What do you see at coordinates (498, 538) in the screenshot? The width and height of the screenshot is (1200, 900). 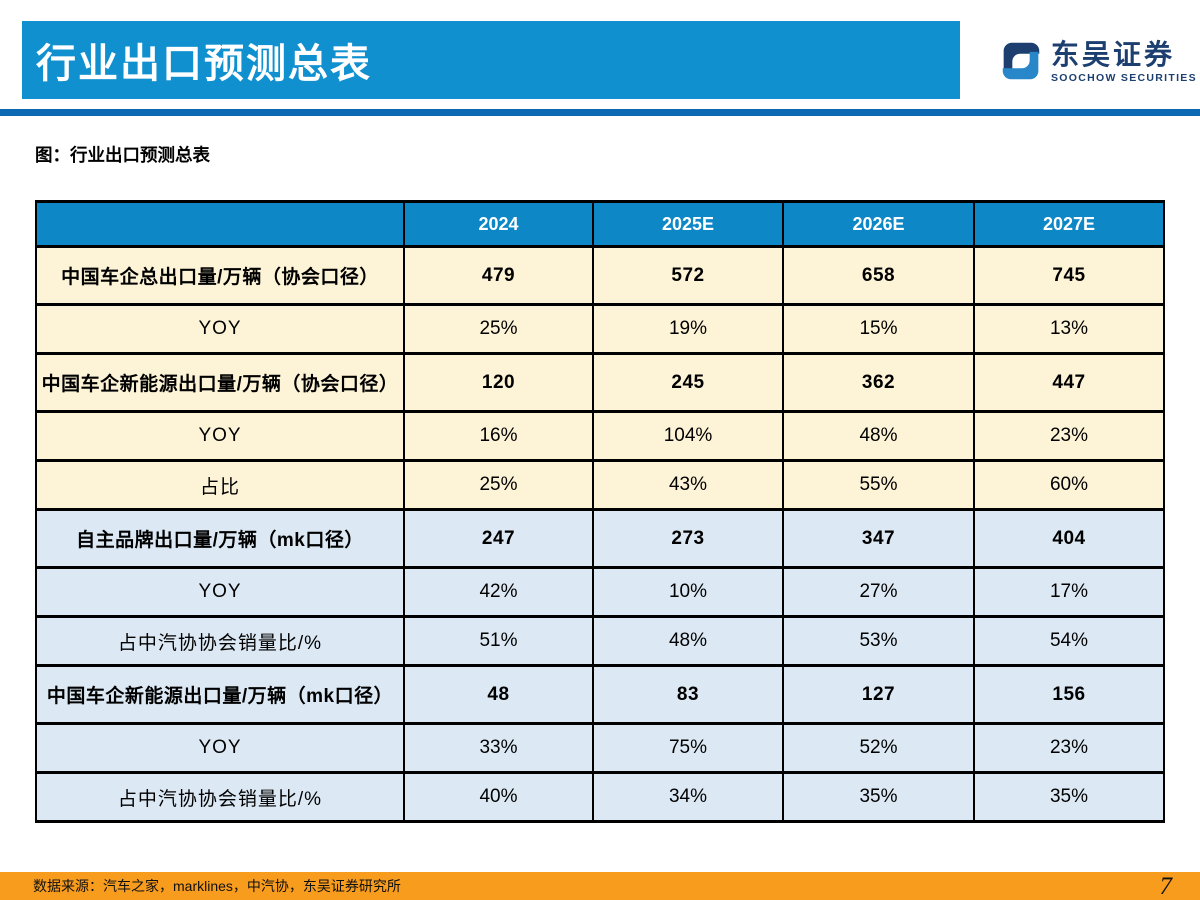 I see `cell-value: 247` at bounding box center [498, 538].